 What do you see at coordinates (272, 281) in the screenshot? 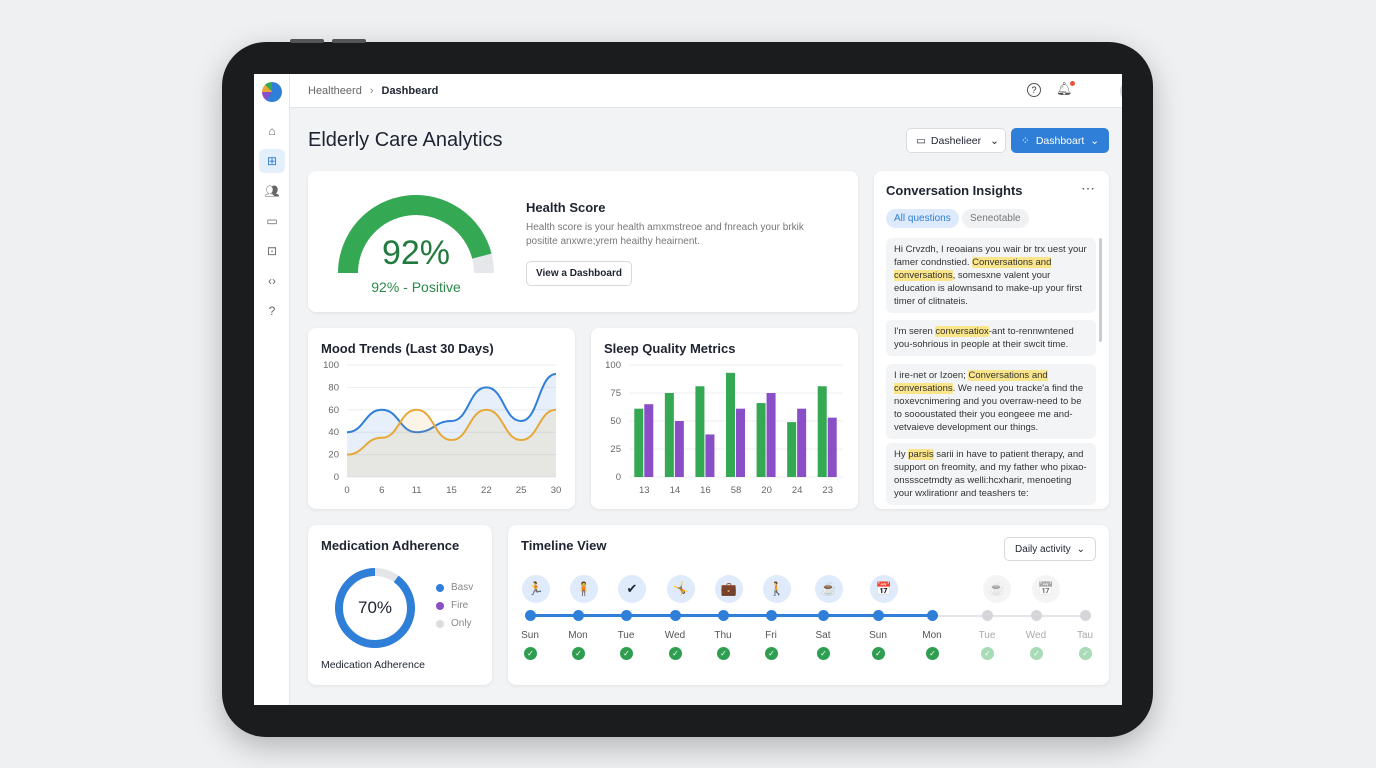
I see `code-icon: ‹›` at bounding box center [272, 281].